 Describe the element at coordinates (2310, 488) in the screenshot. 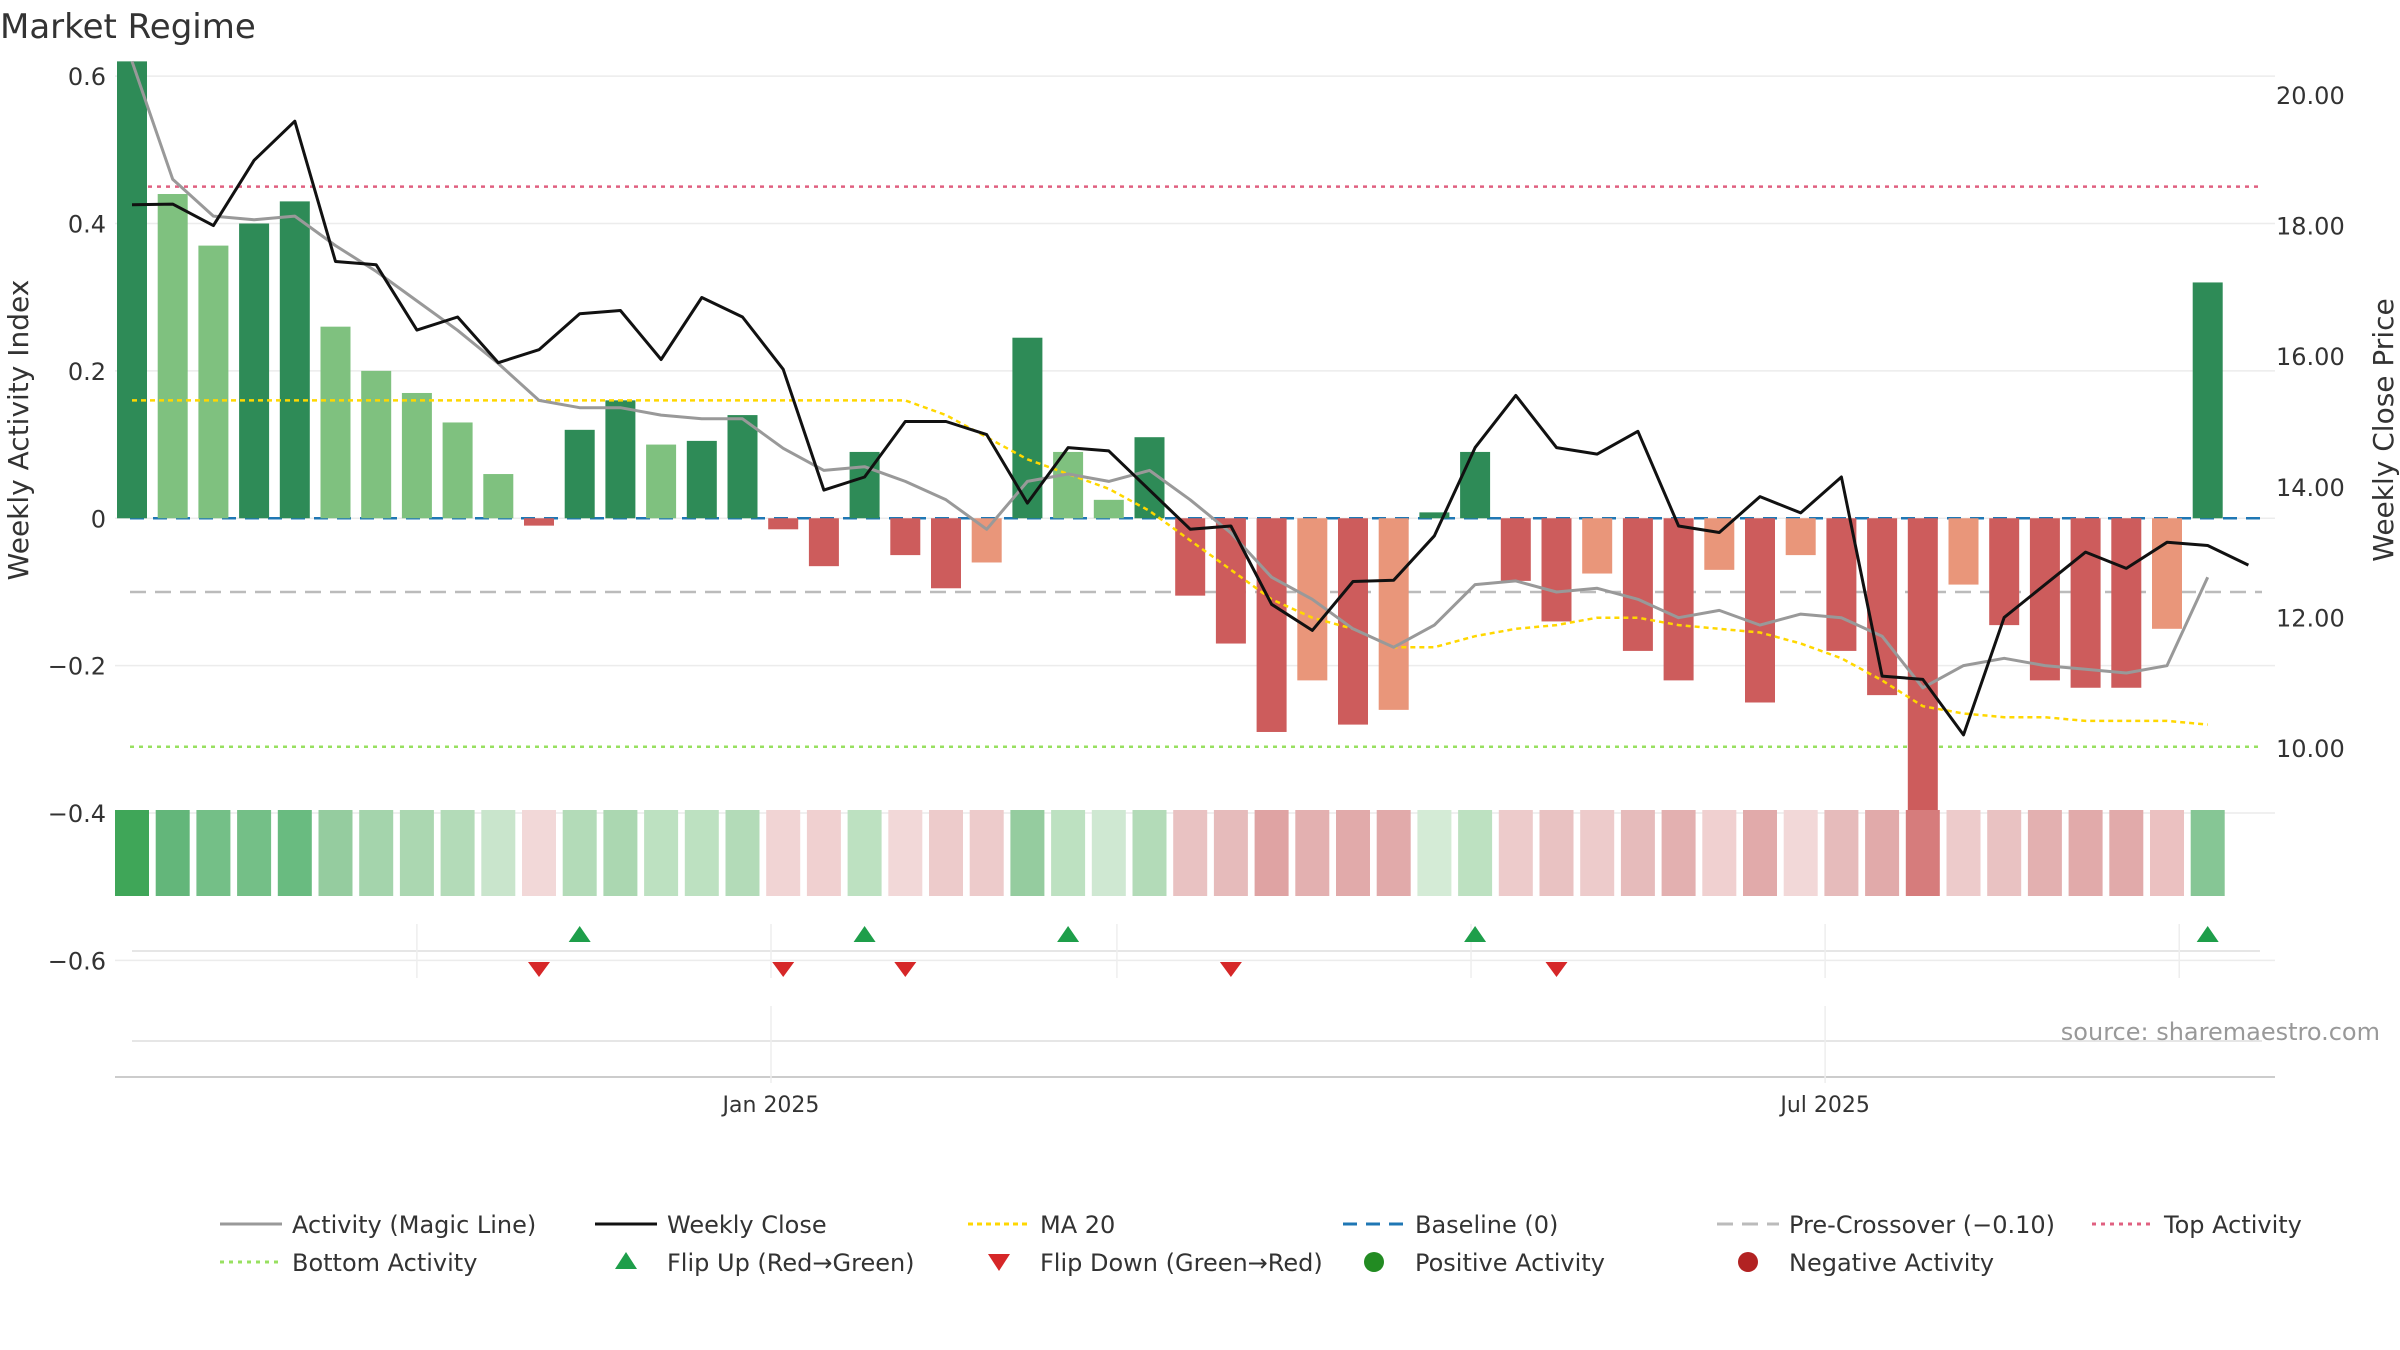

I see `y-tick-label-right: 14.00` at that location.